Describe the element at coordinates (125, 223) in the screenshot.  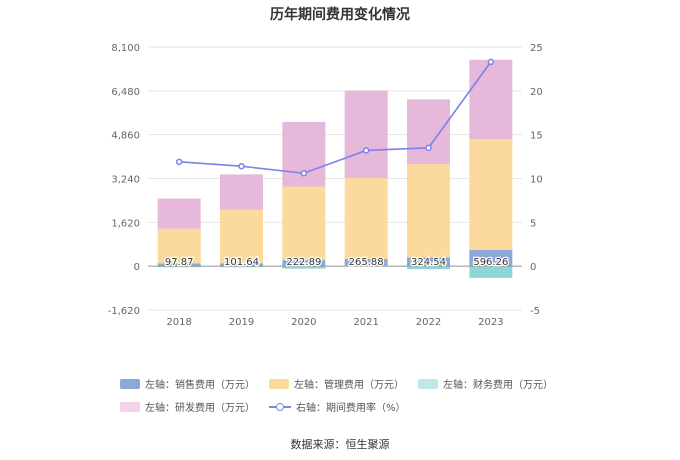
I see `y-left-tick-label: 1,620` at that location.